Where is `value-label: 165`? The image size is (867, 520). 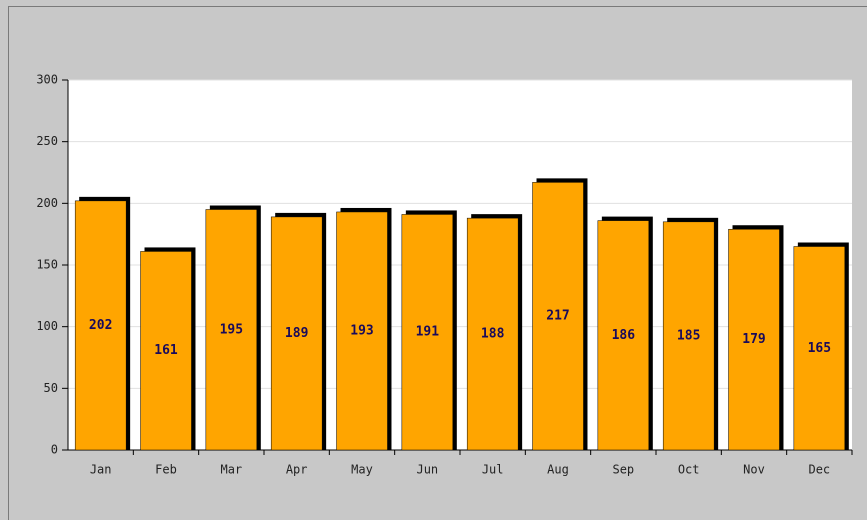
value-label: 165 is located at coordinates (819, 348).